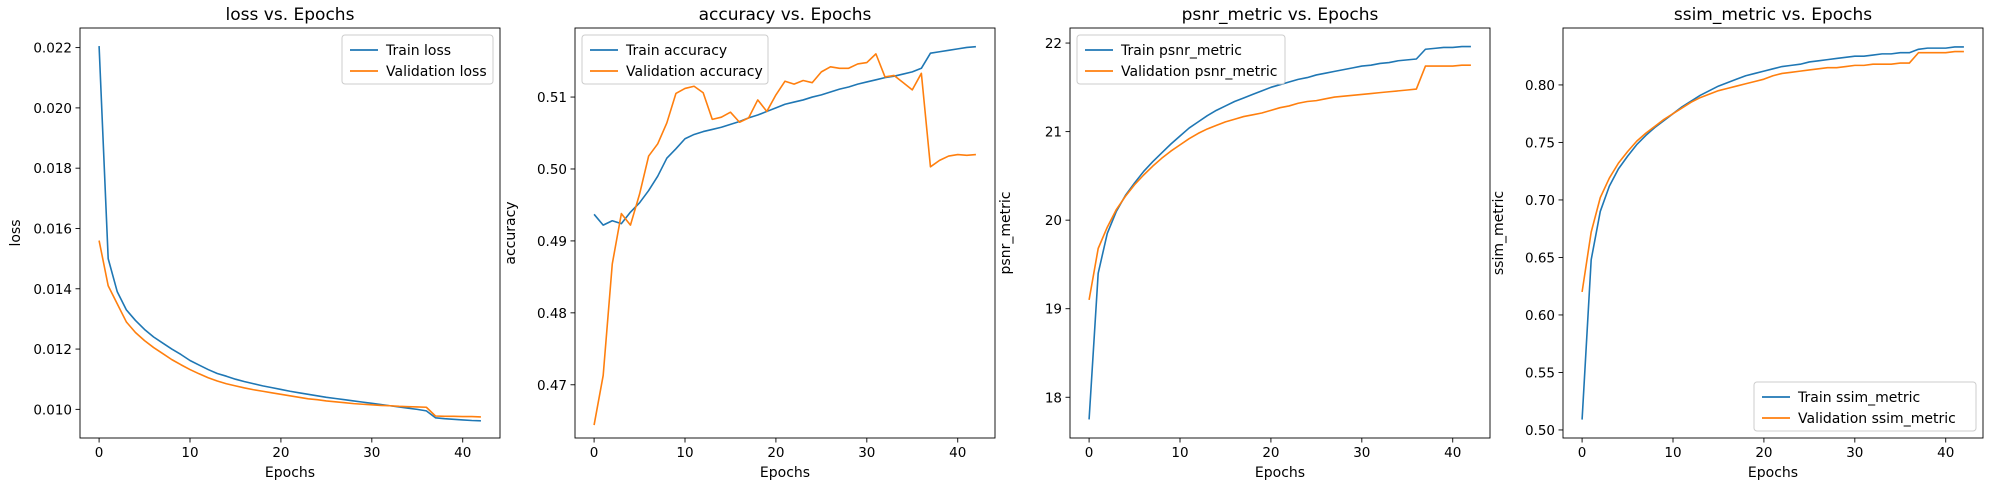  I want to click on y-axis-label: ssim_metric, so click(1499, 233).